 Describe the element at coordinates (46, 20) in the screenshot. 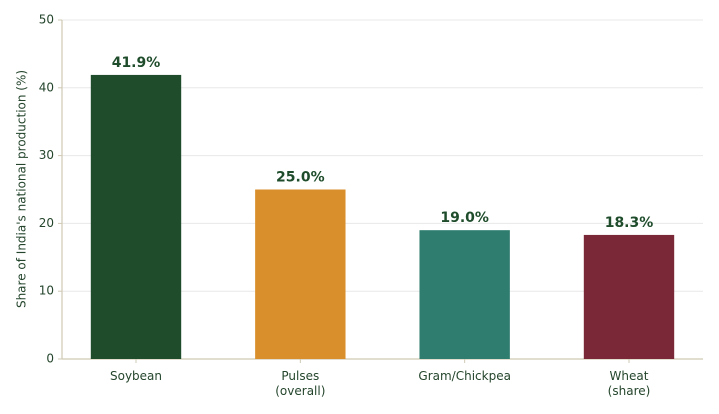

I see `y-tick-label: 50` at that location.